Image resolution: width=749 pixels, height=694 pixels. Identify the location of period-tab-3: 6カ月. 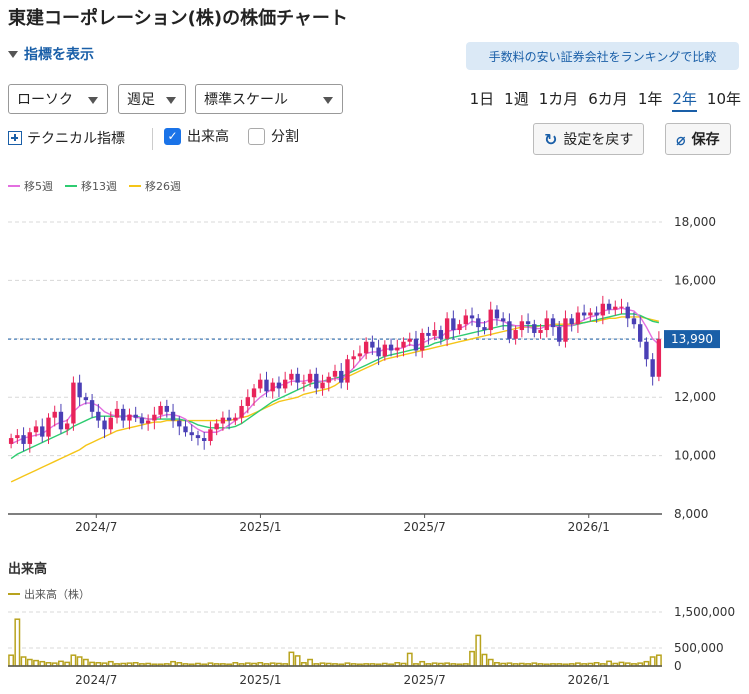
(608, 99).